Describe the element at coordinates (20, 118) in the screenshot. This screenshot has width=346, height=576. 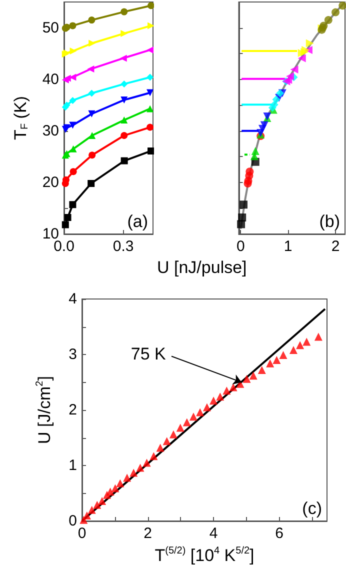
I see `y-axis-title: TF (K)` at that location.